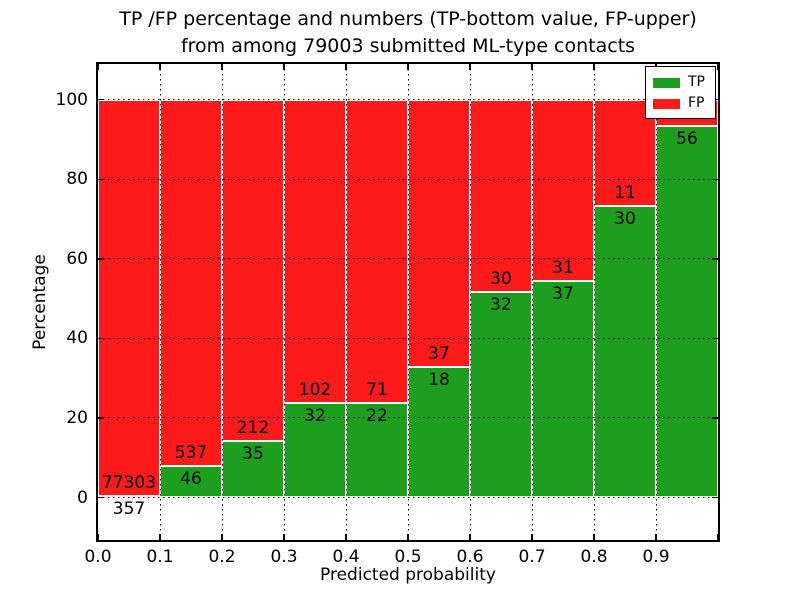 This screenshot has width=800, height=600. Describe the element at coordinates (680, 82) in the screenshot. I see `legend-item-tp: TP` at that location.